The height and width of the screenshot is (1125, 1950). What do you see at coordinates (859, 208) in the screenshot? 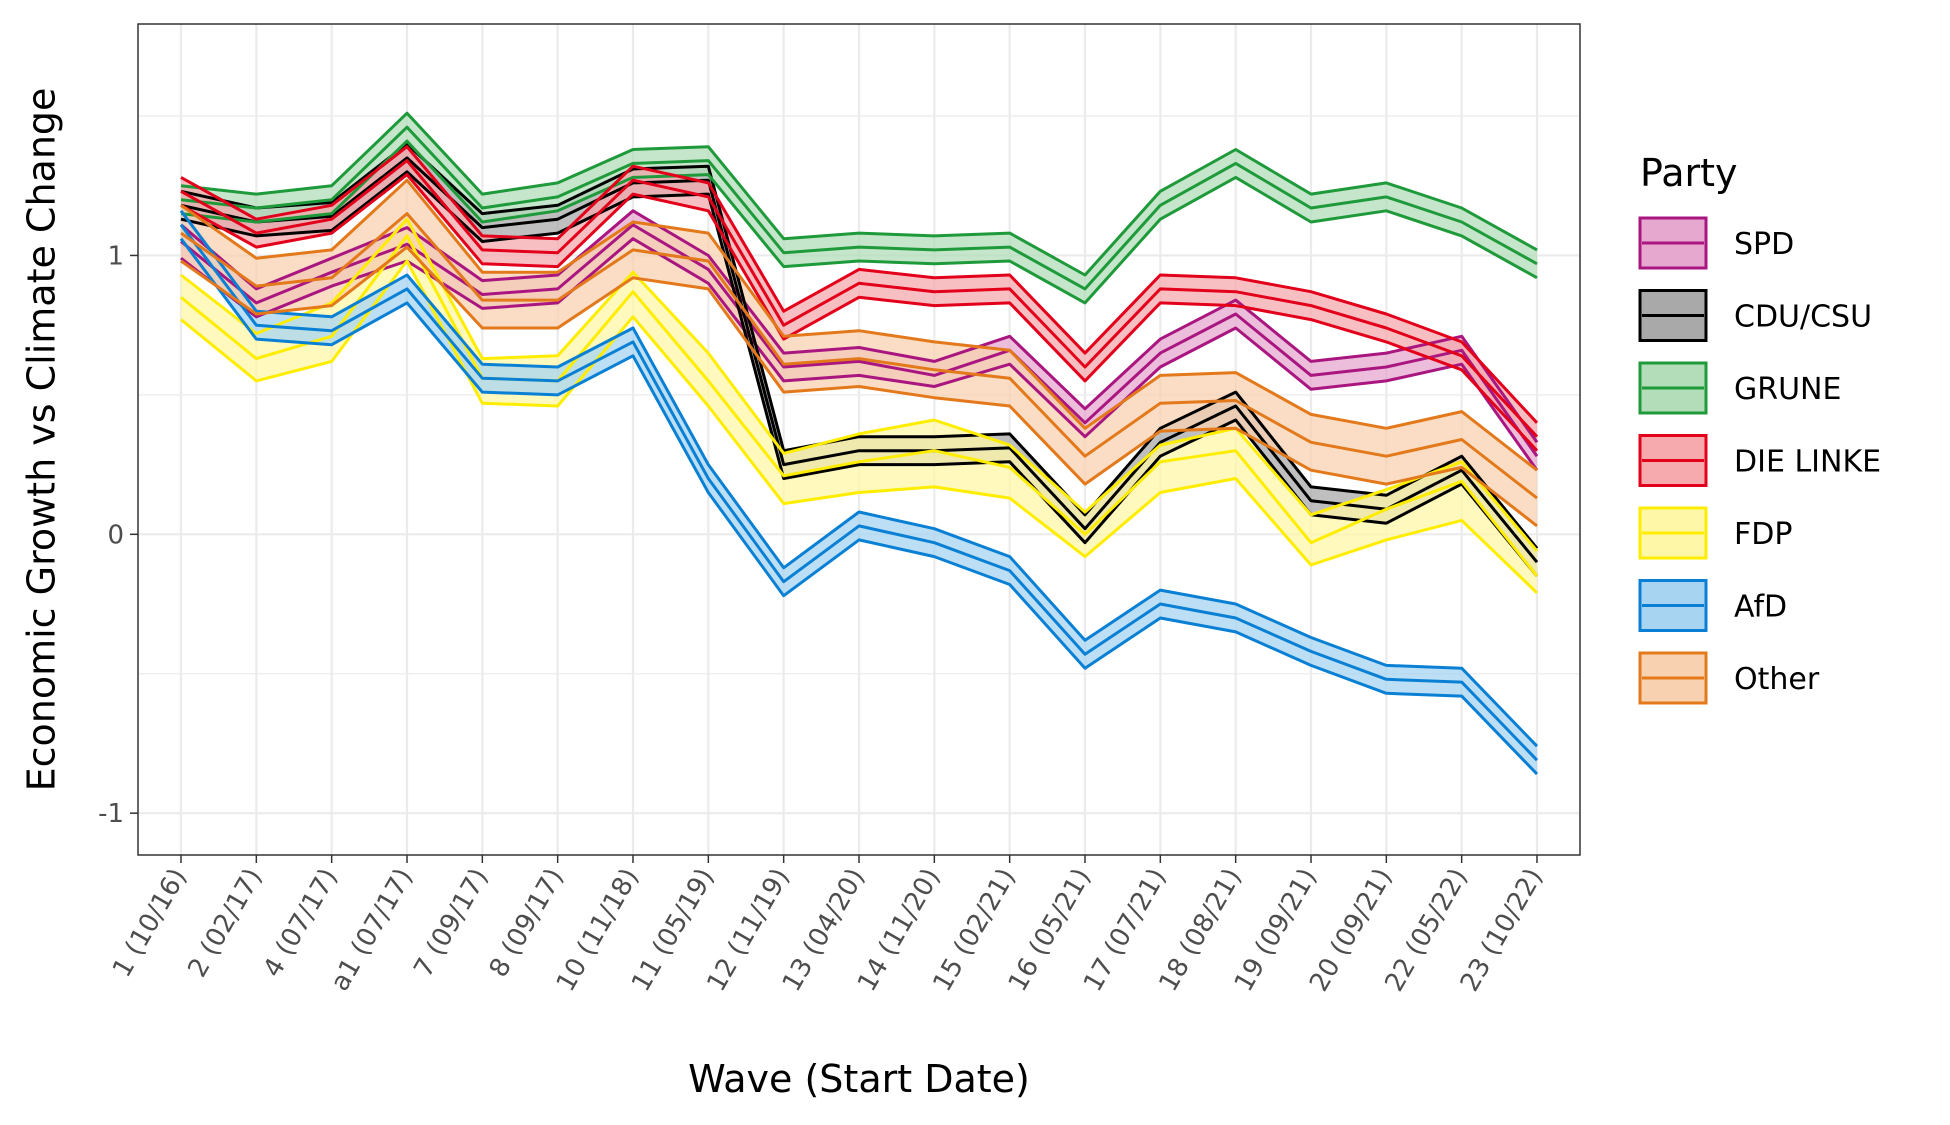
I see `line-grune` at bounding box center [859, 208].